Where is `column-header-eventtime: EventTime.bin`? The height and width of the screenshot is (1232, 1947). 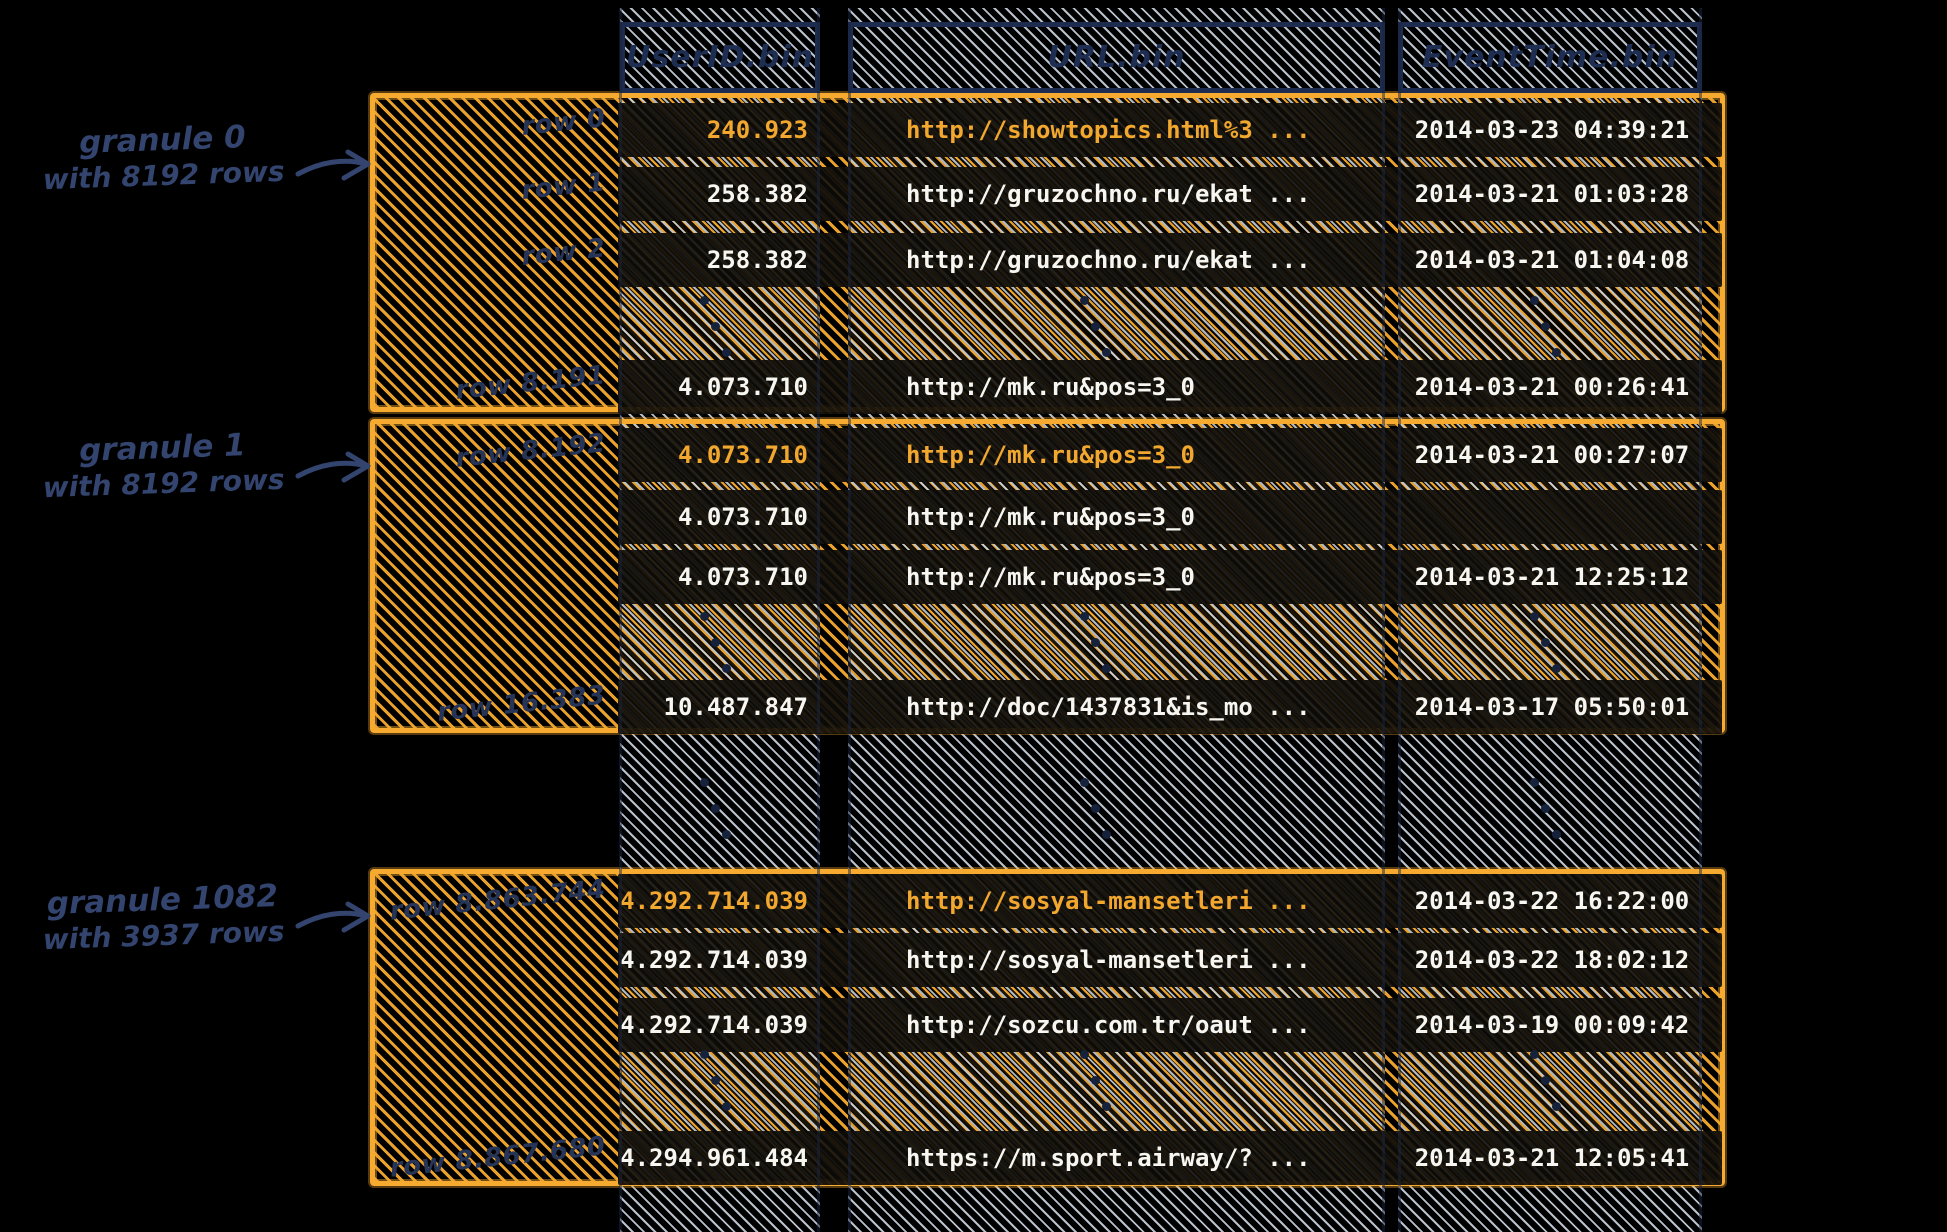
column-header-eventtime: EventTime.bin is located at coordinates (1550, 57).